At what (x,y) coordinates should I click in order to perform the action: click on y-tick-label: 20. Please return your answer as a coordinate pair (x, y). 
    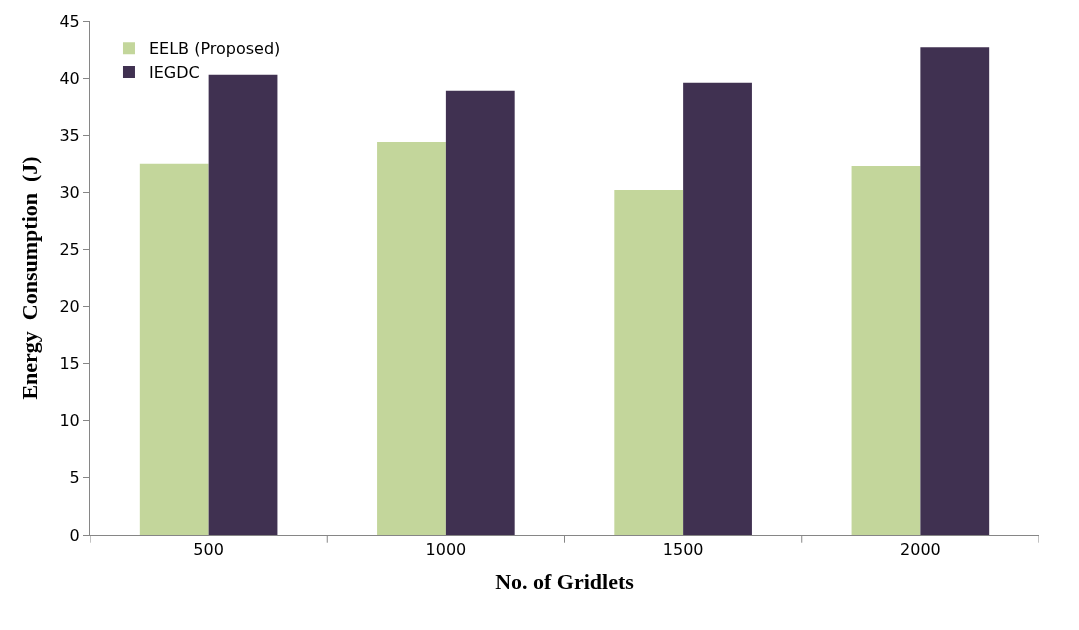
    Looking at the image, I should click on (69, 307).